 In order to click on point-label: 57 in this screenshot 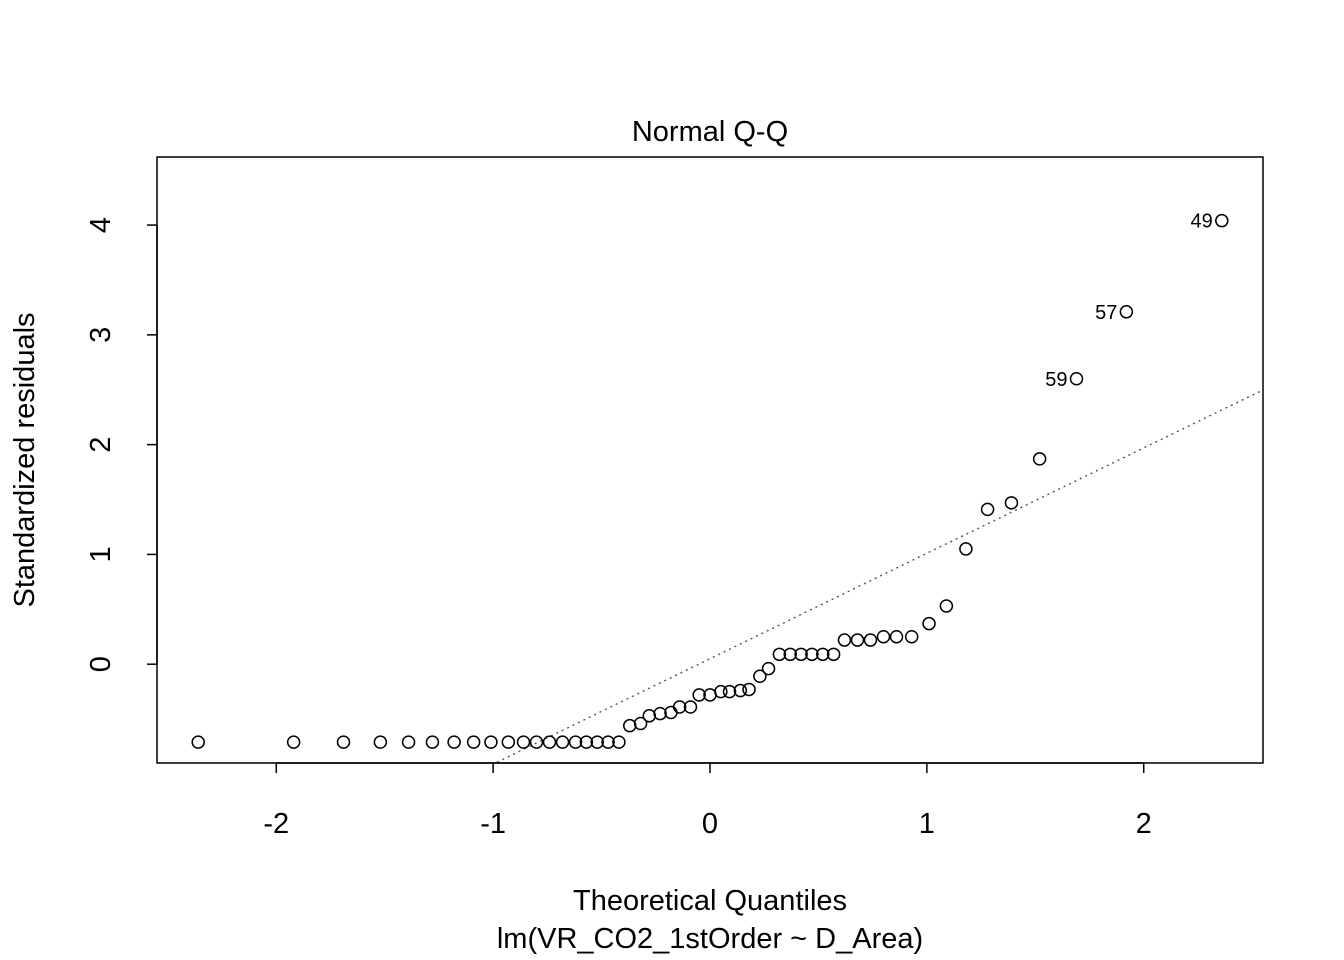, I will do `click(1106, 313)`.